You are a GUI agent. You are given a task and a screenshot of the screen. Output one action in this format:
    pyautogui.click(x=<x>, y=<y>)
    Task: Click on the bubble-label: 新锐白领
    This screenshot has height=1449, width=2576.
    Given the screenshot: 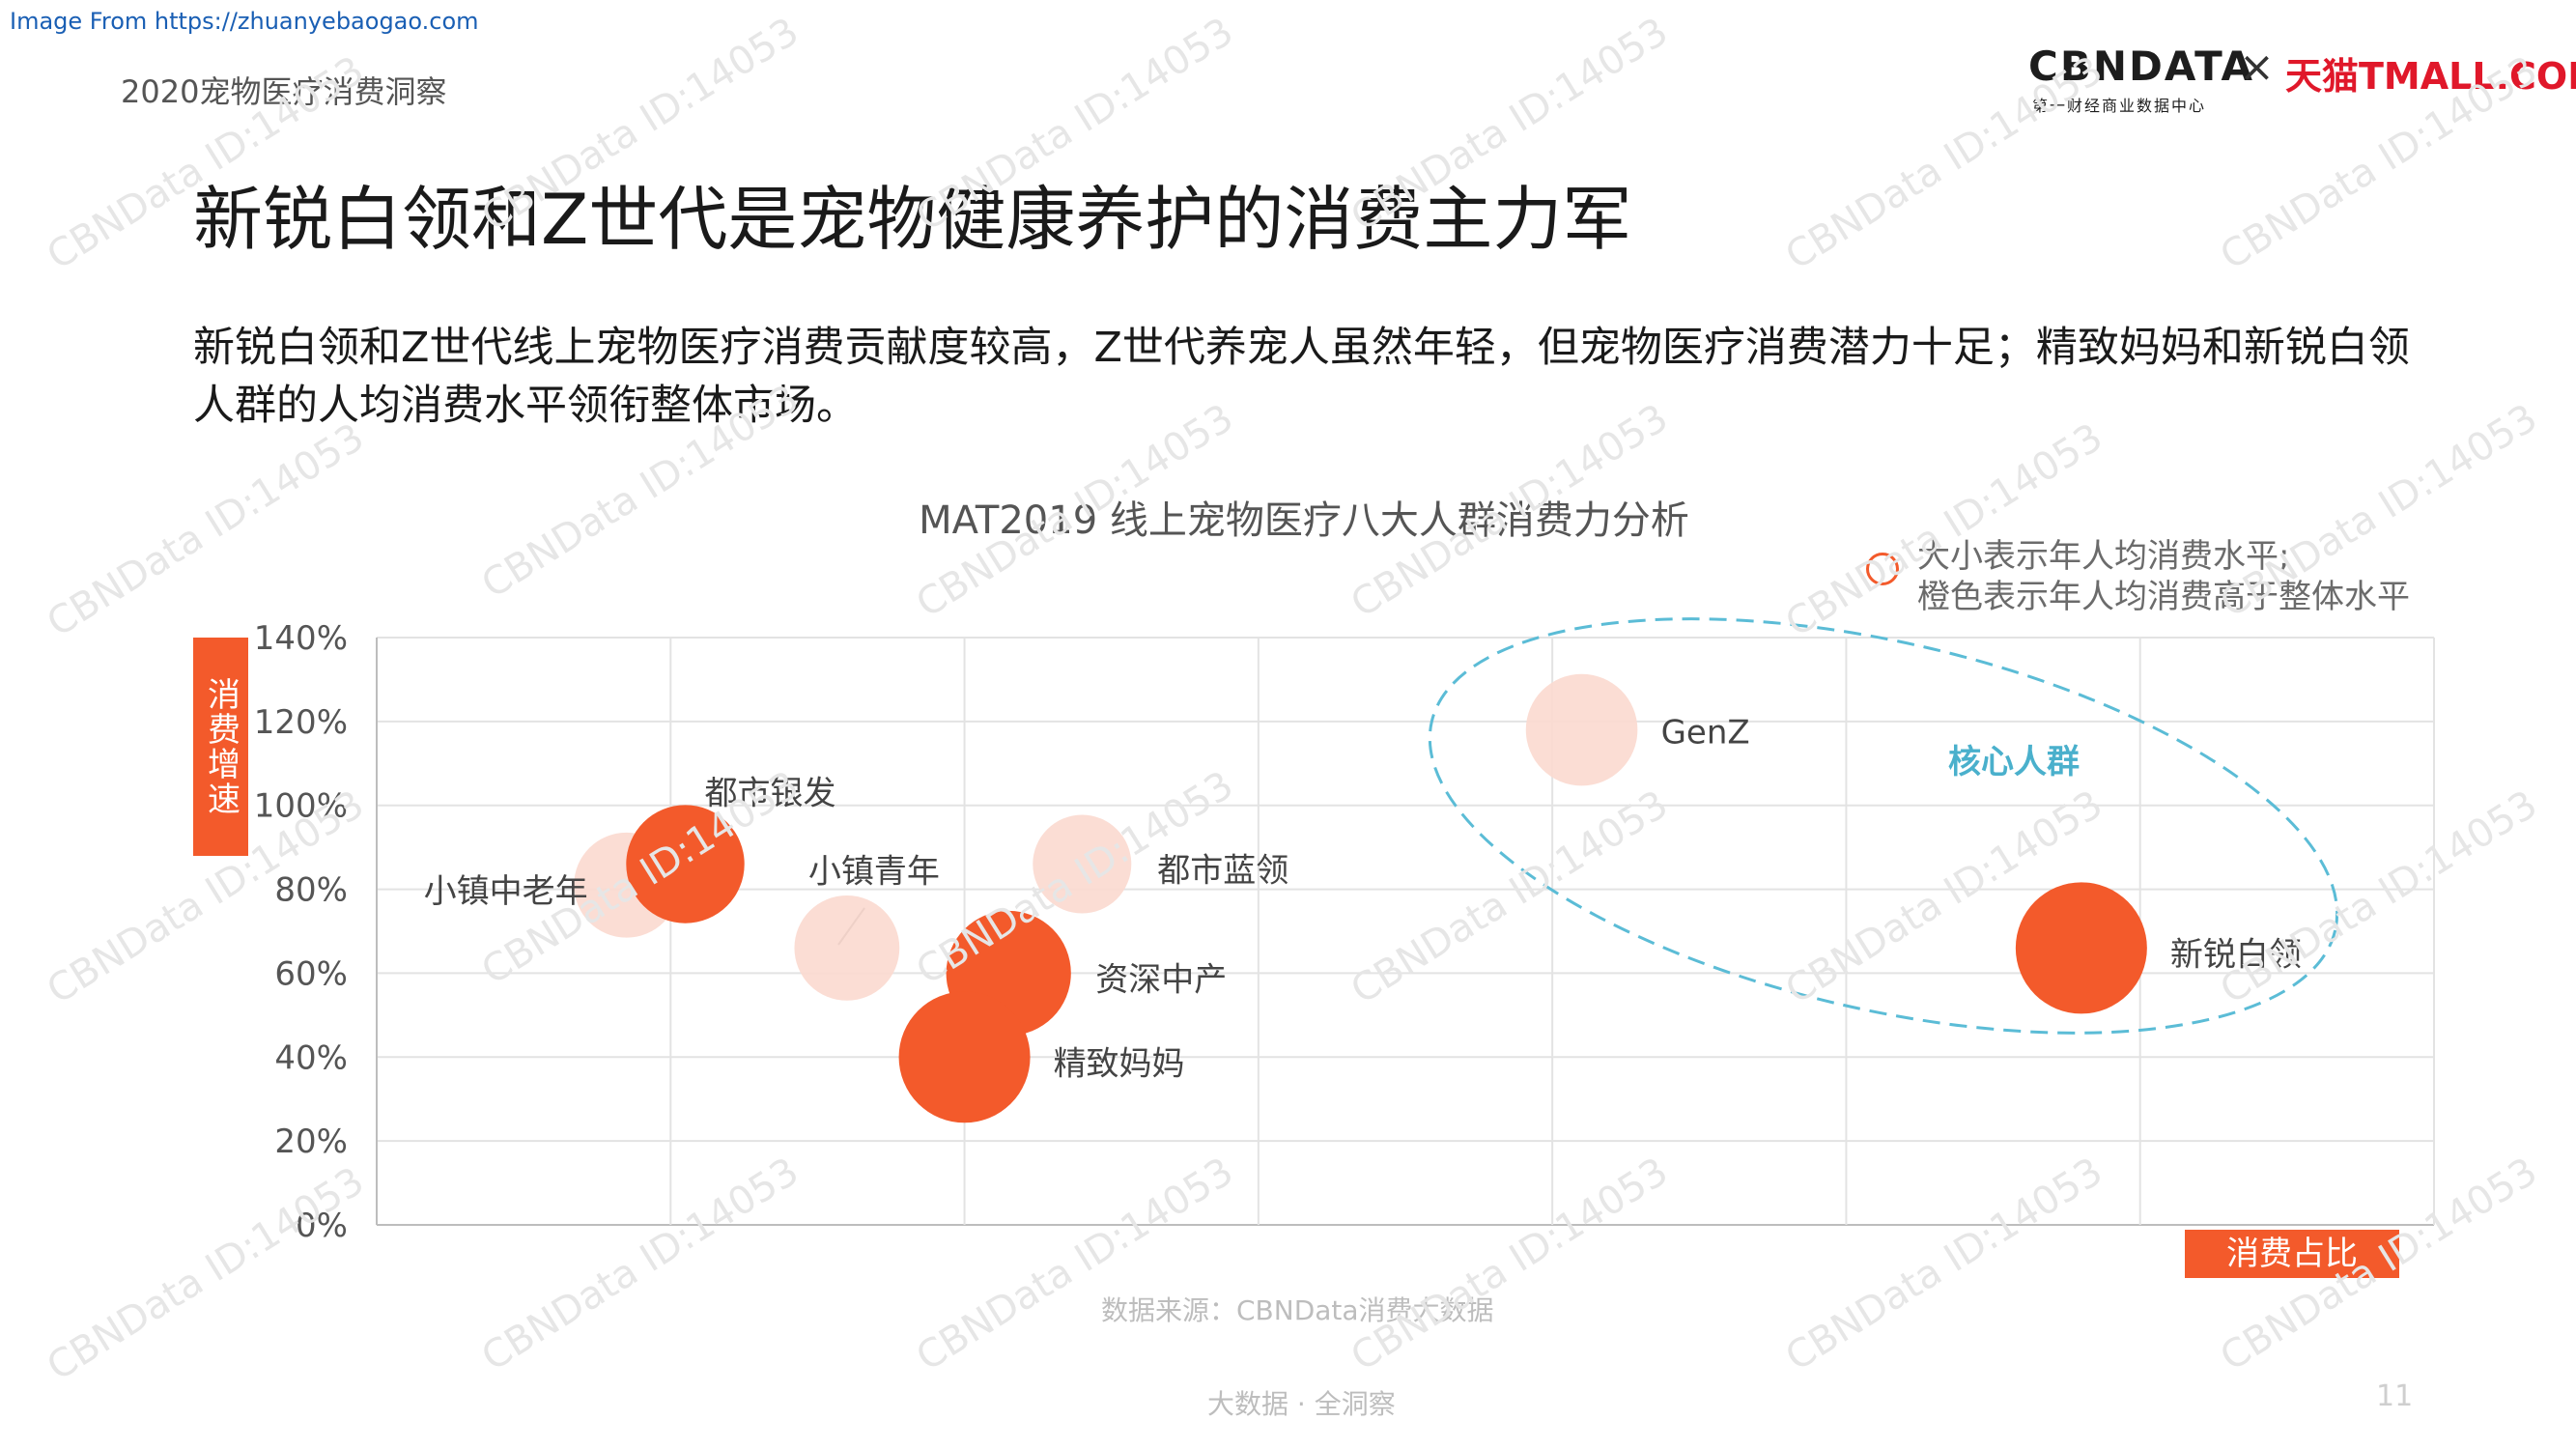 What is the action you would take?
    pyautogui.click(x=2236, y=954)
    